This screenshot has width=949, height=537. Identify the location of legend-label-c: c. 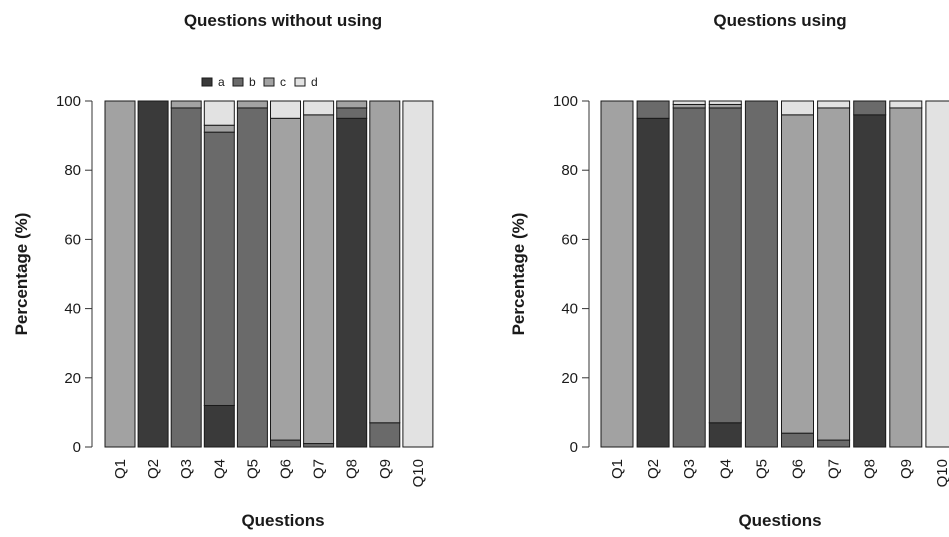
(283, 82).